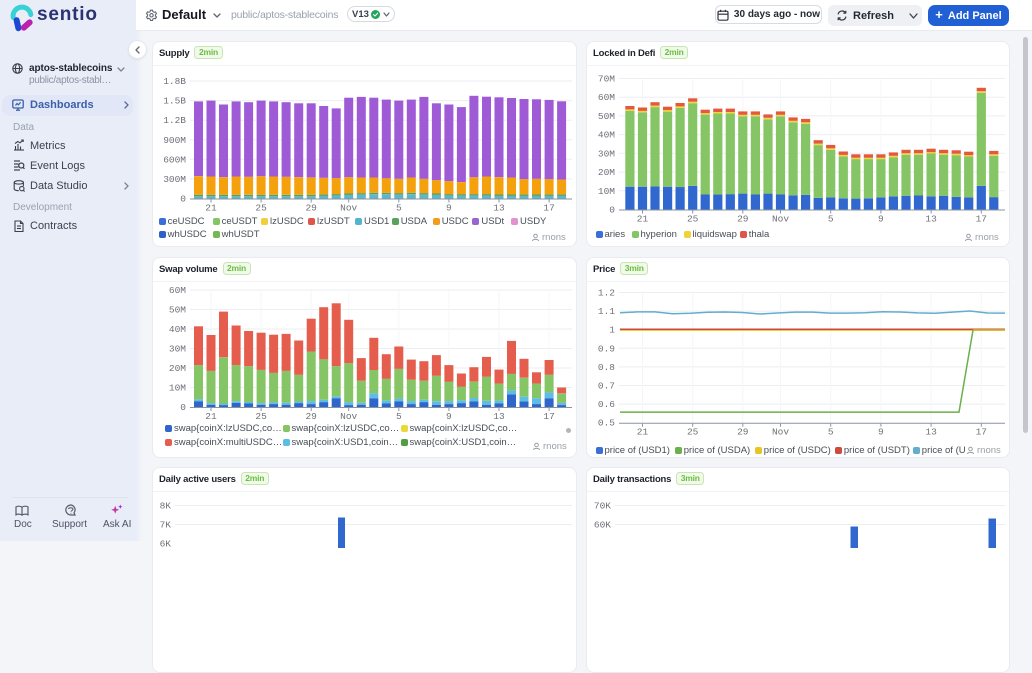 This screenshot has width=1032, height=673. I want to click on svg-text: 8K, so click(166, 506).